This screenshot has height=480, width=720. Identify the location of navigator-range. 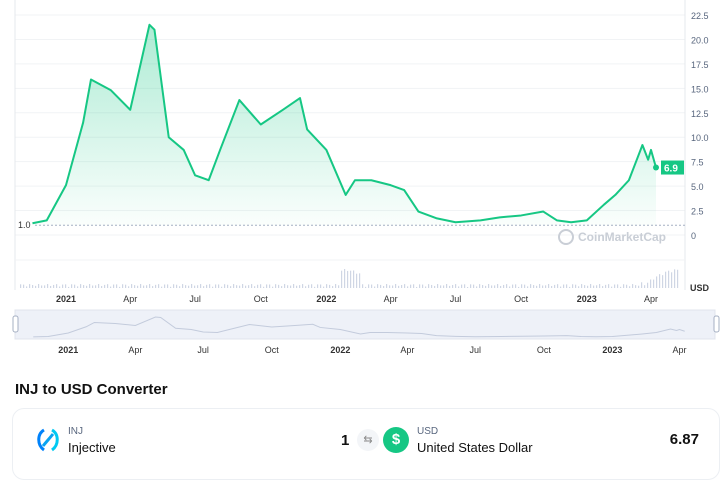
(365, 324).